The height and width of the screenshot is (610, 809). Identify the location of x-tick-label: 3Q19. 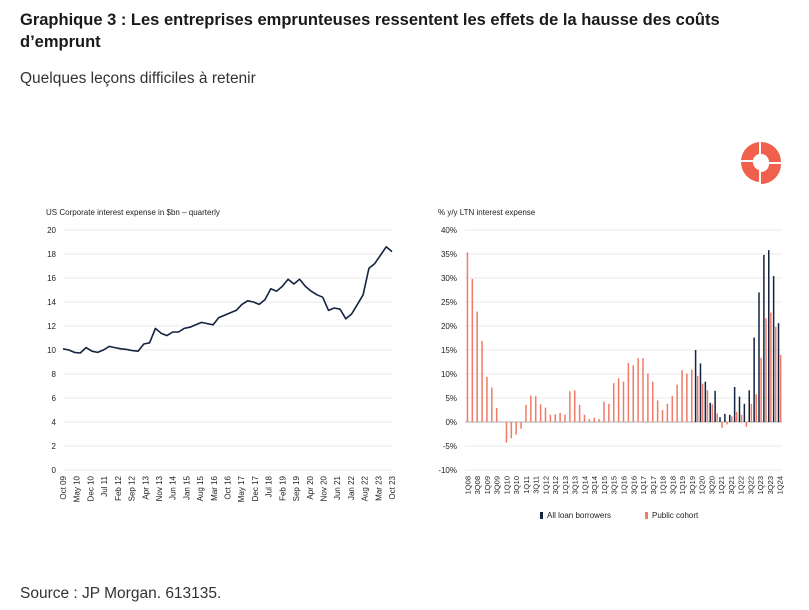
(692, 485).